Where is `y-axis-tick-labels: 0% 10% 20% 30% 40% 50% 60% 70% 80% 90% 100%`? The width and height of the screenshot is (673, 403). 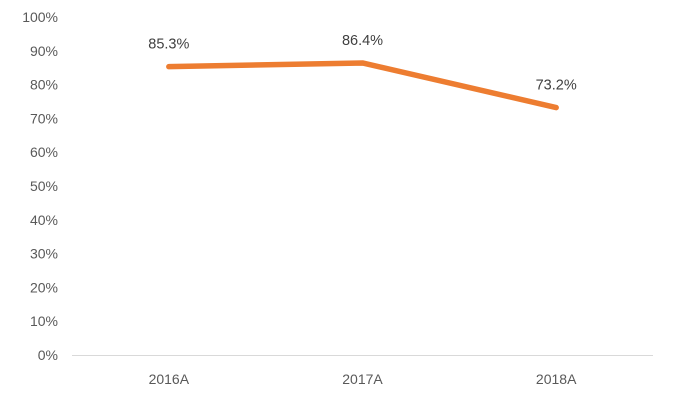
y-axis-tick-labels: 0% 10% 20% 30% 40% 50% 60% 70% 80% 90% 100% is located at coordinates (40, 186).